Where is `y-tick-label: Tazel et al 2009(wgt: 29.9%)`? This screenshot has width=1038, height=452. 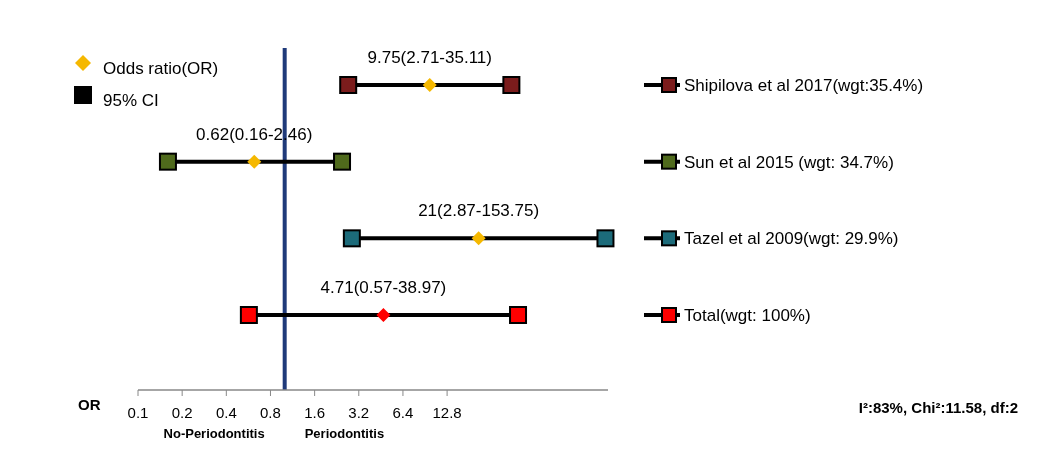
y-tick-label: Tazel et al 2009(wgt: 29.9%) is located at coordinates (791, 239).